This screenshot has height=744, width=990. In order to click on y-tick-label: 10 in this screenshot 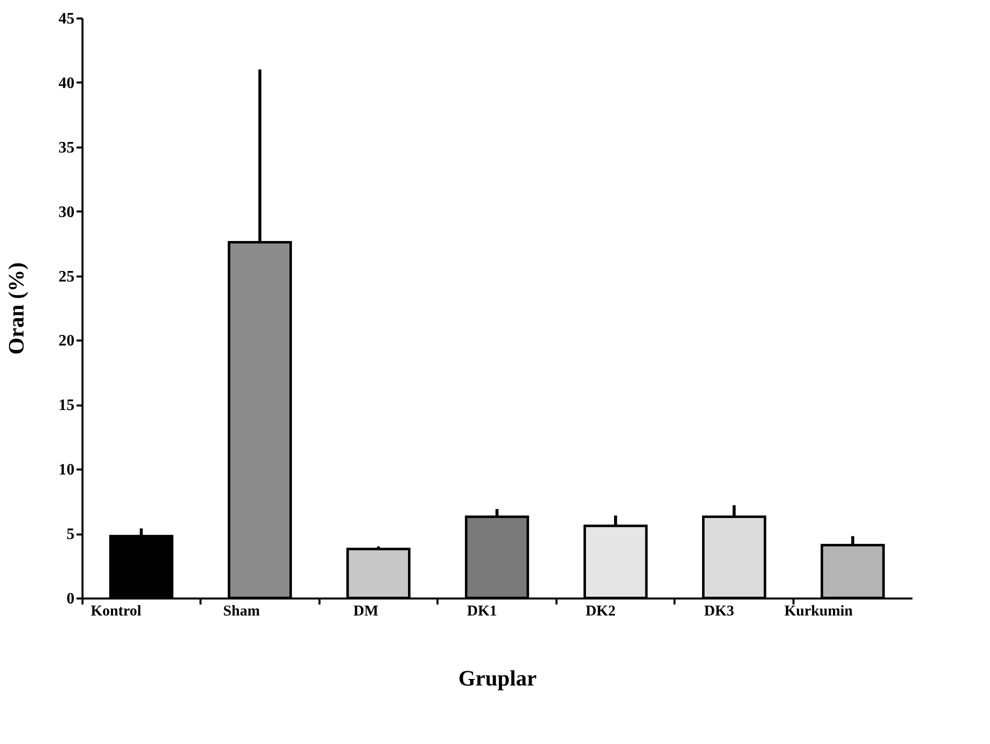, I will do `click(66, 470)`.